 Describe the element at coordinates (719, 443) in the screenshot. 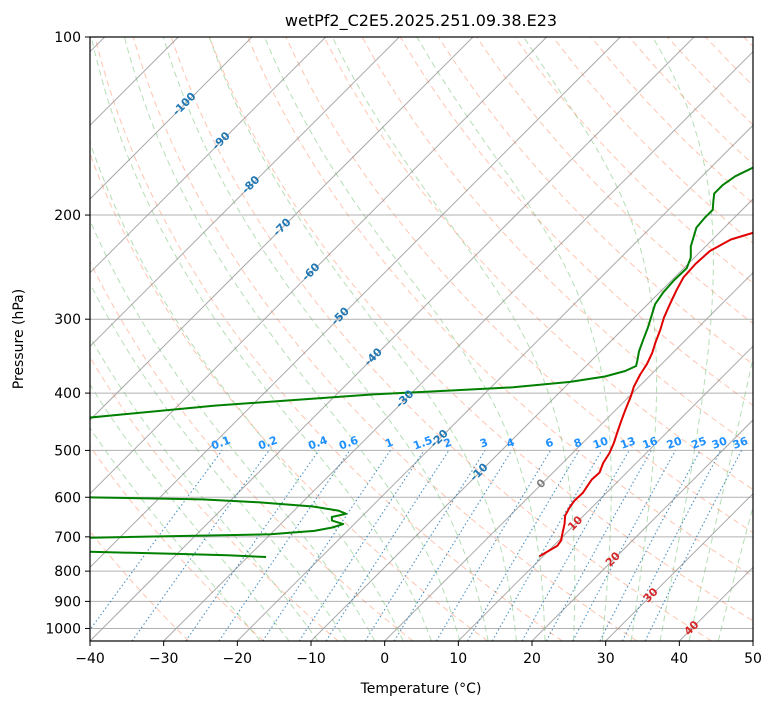

I see `mixing-ratio-label: 30` at that location.